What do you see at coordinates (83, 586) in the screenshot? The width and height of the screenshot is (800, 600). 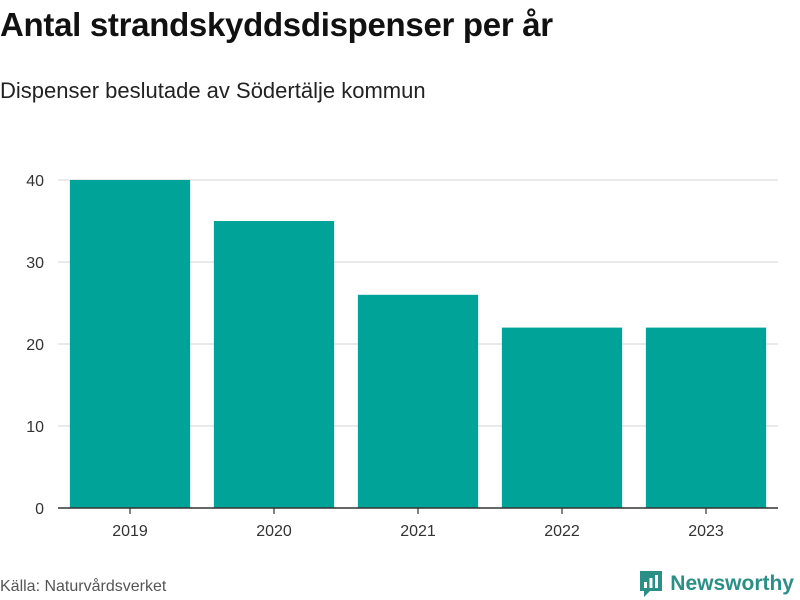 I see `source-note: Källa: Naturvårdsverket` at bounding box center [83, 586].